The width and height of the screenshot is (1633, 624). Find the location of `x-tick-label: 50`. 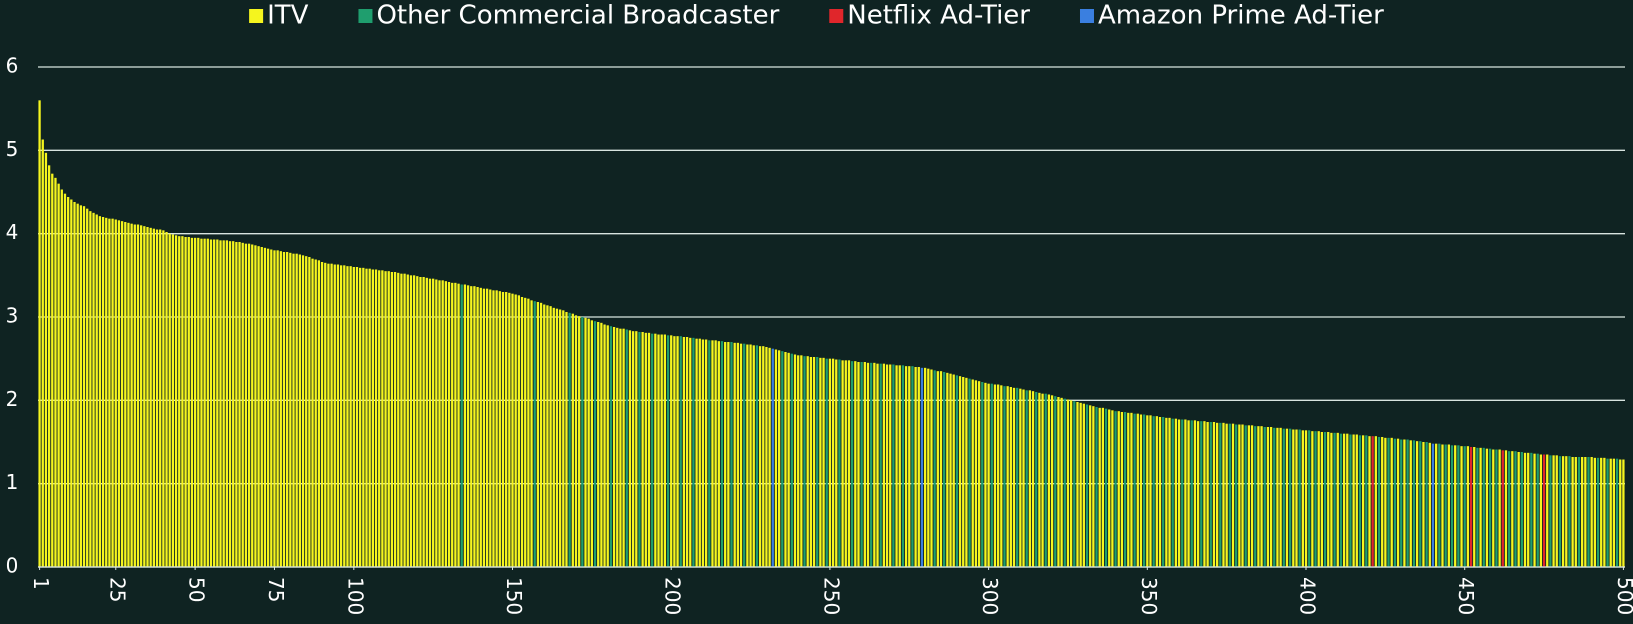

x-tick-label: 50 is located at coordinates (197, 589).